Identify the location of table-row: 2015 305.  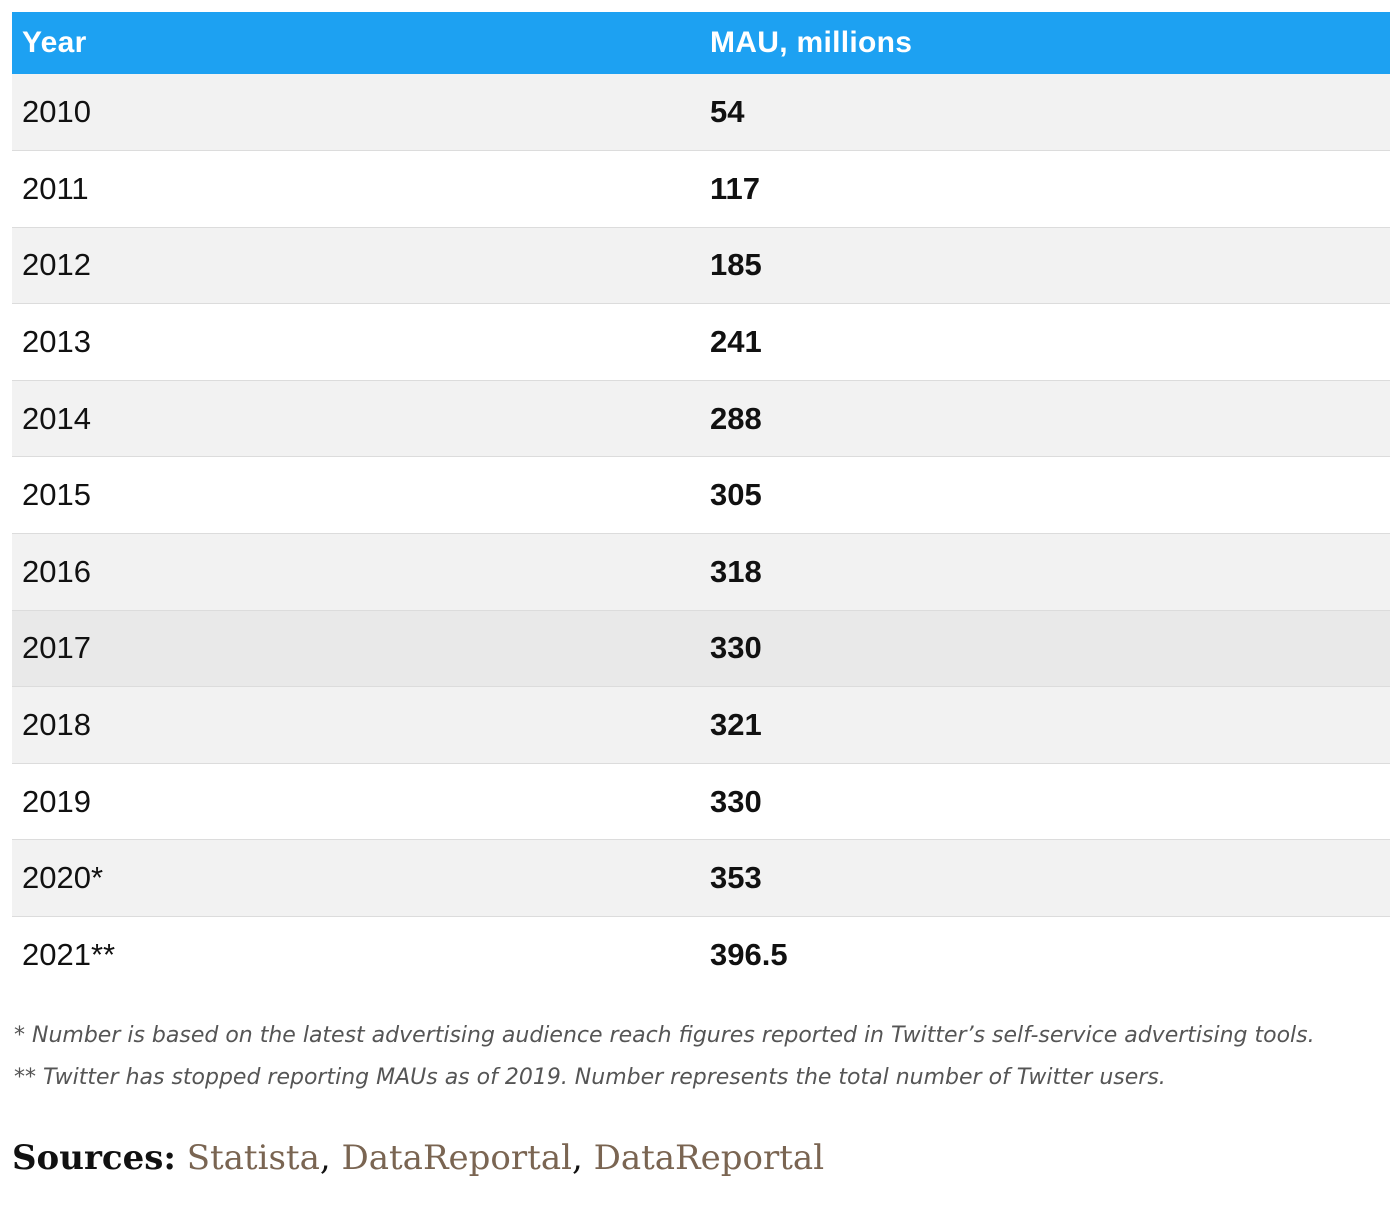
(701, 495).